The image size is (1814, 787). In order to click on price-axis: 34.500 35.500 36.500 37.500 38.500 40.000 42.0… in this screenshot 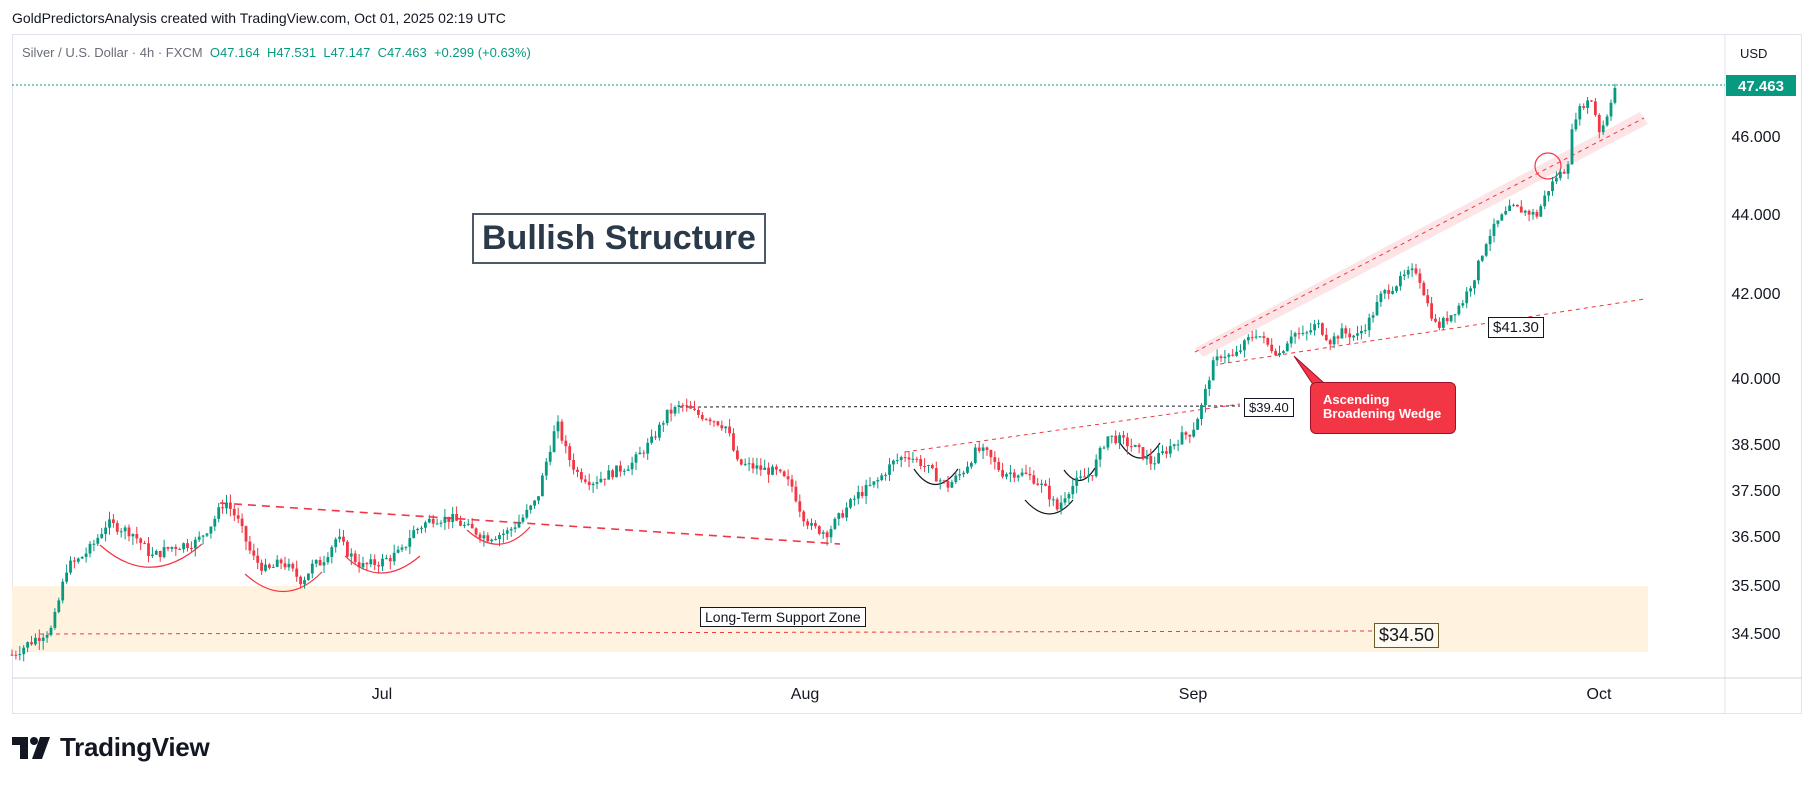, I will do `click(1756, 386)`.